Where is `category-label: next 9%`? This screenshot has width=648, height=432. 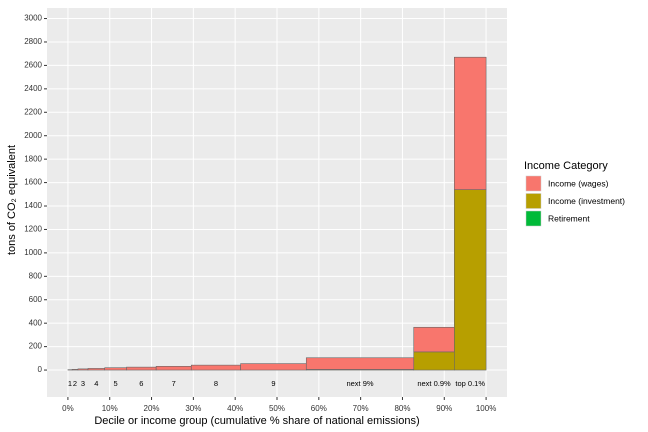
category-label: next 9% is located at coordinates (359, 383).